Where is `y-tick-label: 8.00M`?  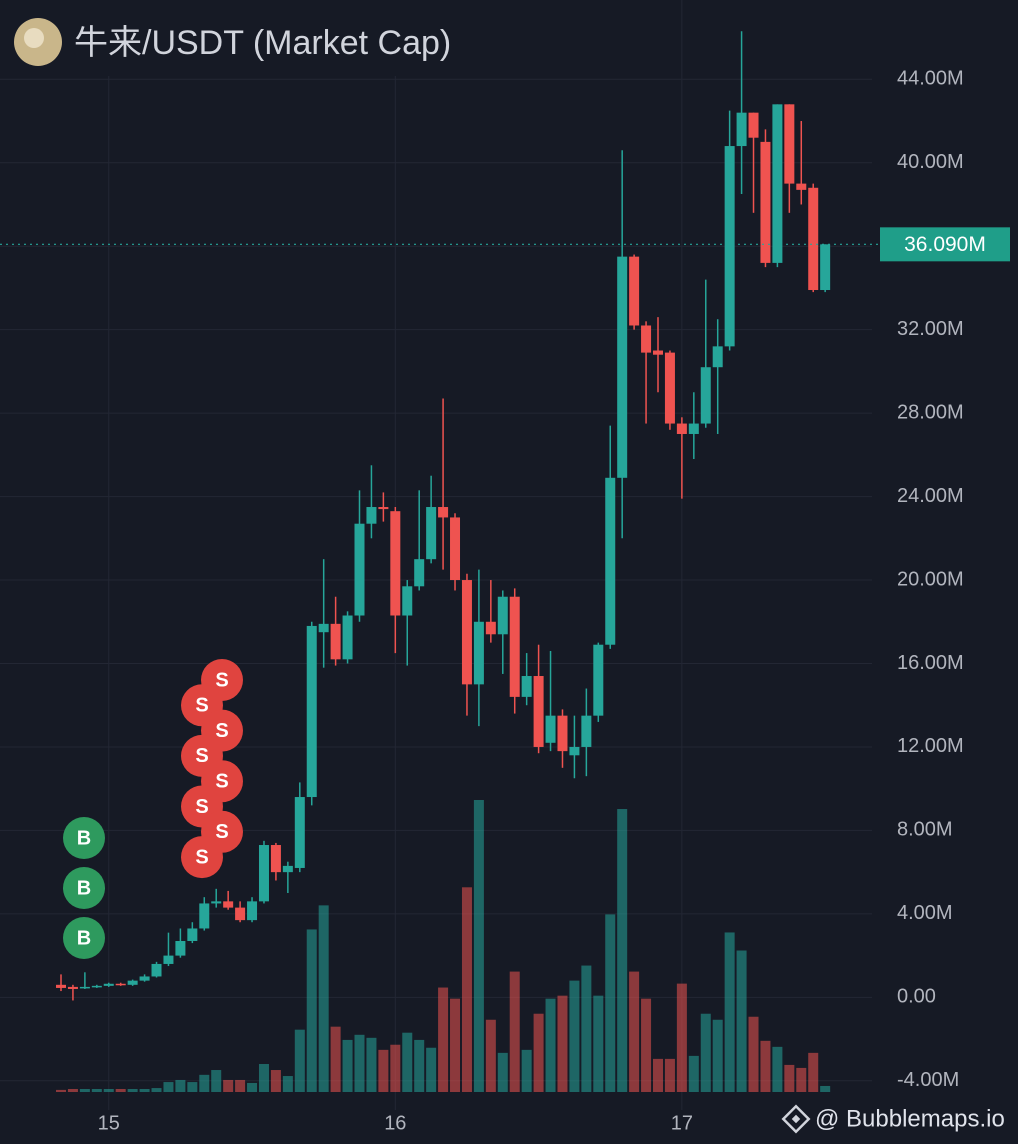
y-tick-label: 8.00M is located at coordinates (925, 830).